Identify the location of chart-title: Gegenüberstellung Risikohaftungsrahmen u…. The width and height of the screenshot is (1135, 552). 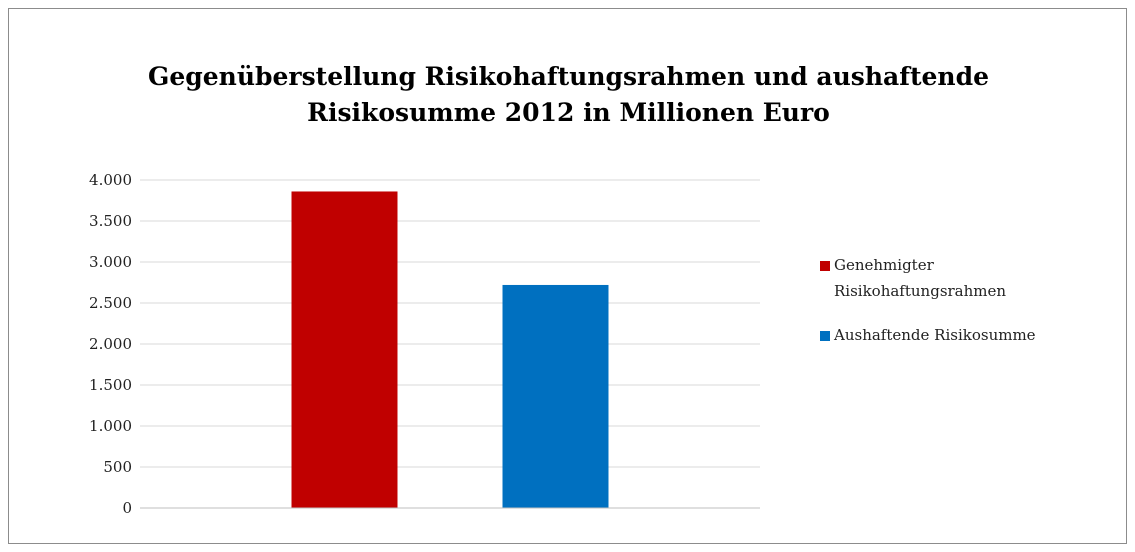
(568, 95).